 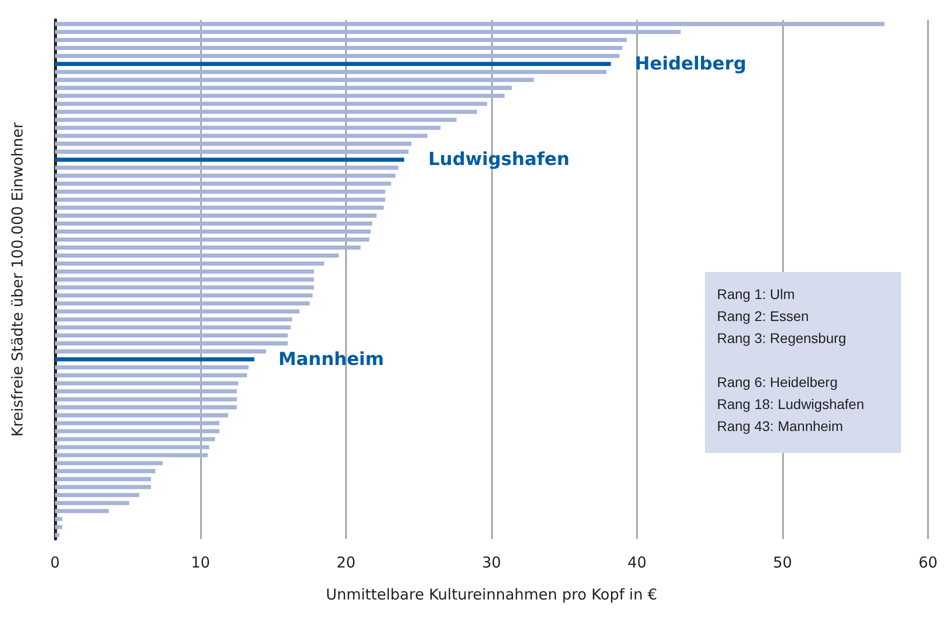 I want to click on y-axis-title: Kreisfreie Städte über 100.000 Einwohner, so click(x=17, y=279).